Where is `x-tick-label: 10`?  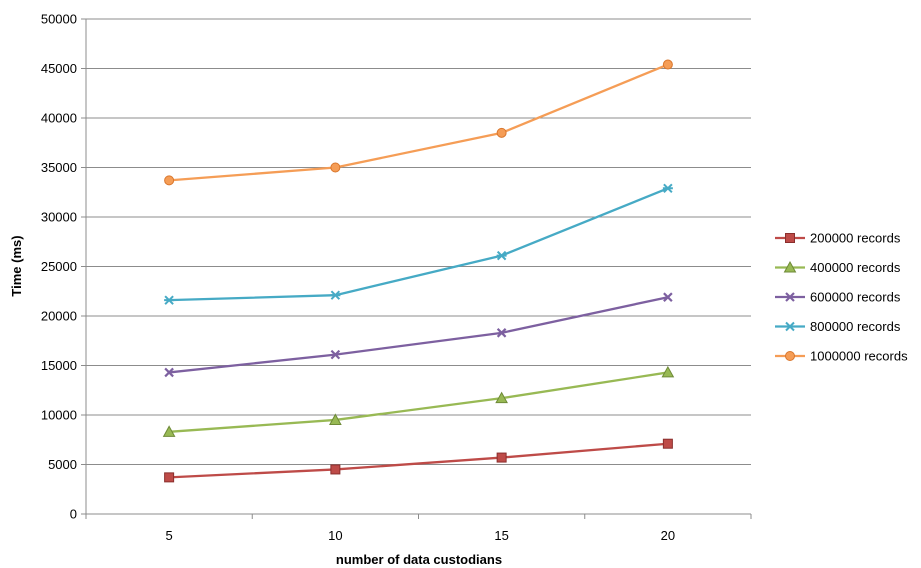 x-tick-label: 10 is located at coordinates (335, 535).